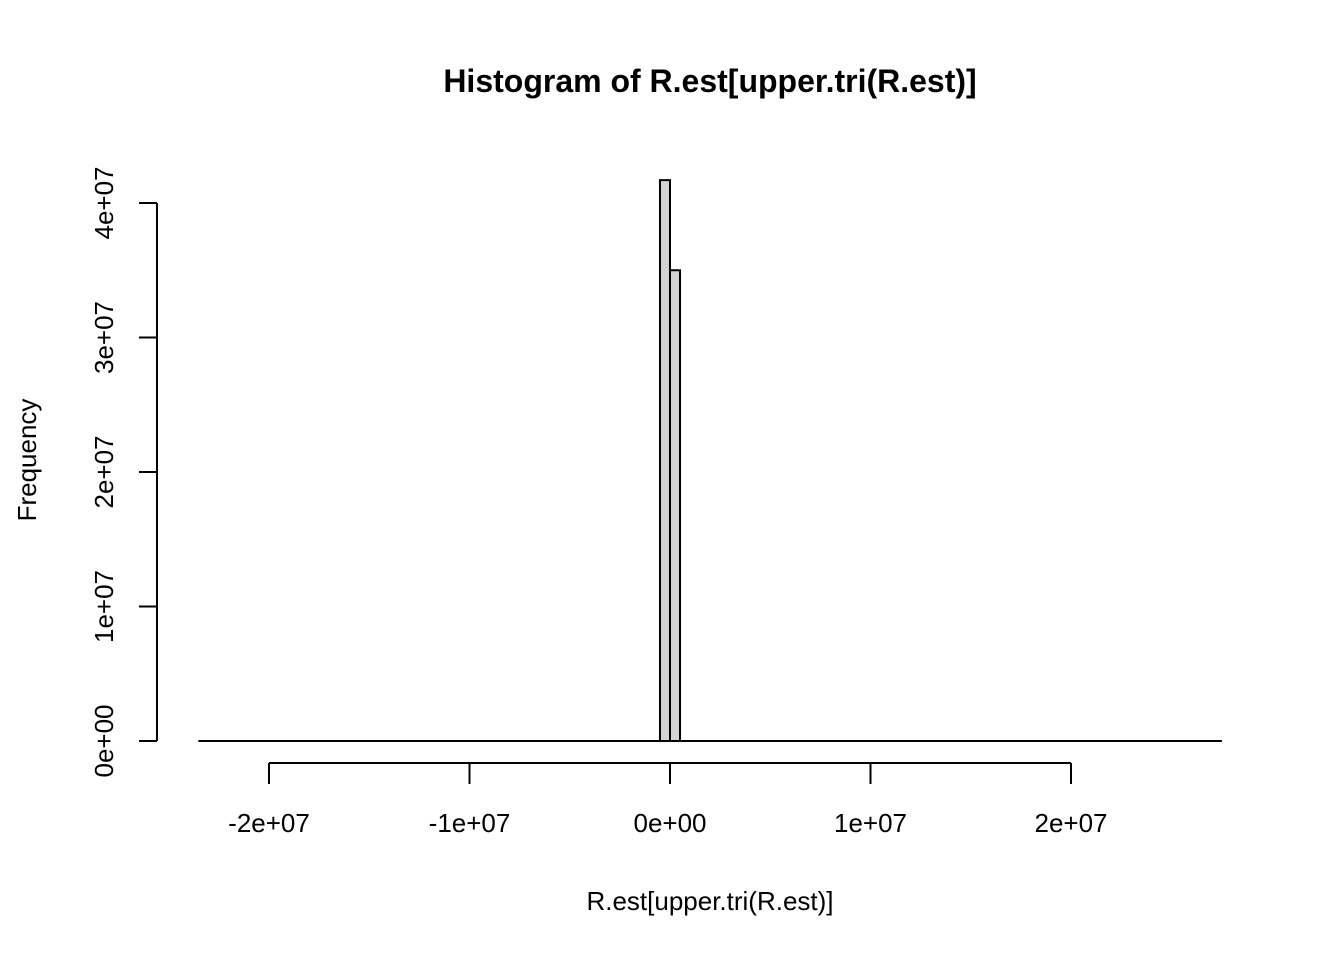 The height and width of the screenshot is (960, 1344). What do you see at coordinates (470, 823) in the screenshot?
I see `x-tick-label: -1e+07` at bounding box center [470, 823].